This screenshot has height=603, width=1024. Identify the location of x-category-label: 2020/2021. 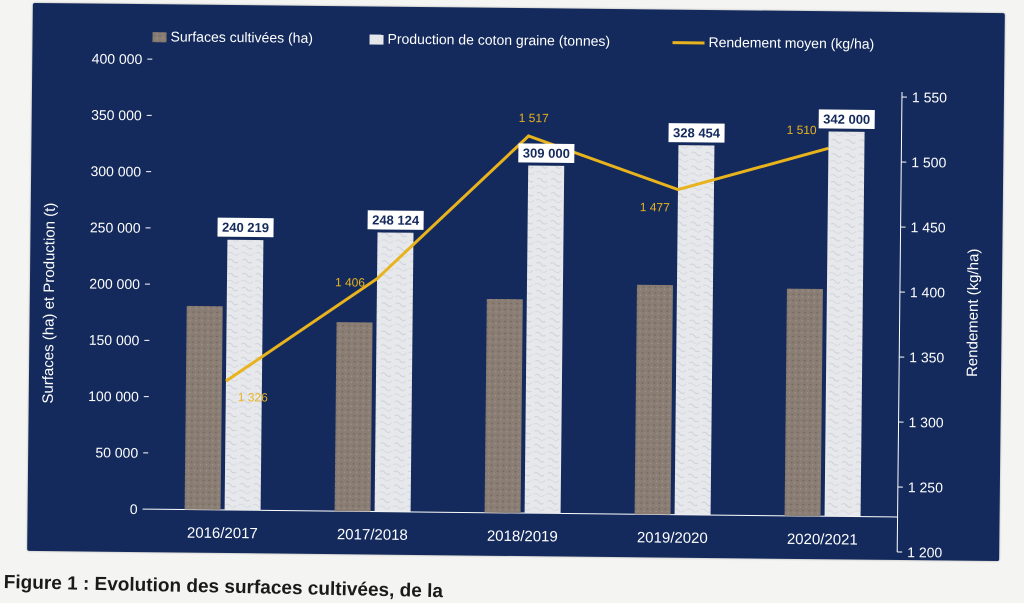
(822, 540).